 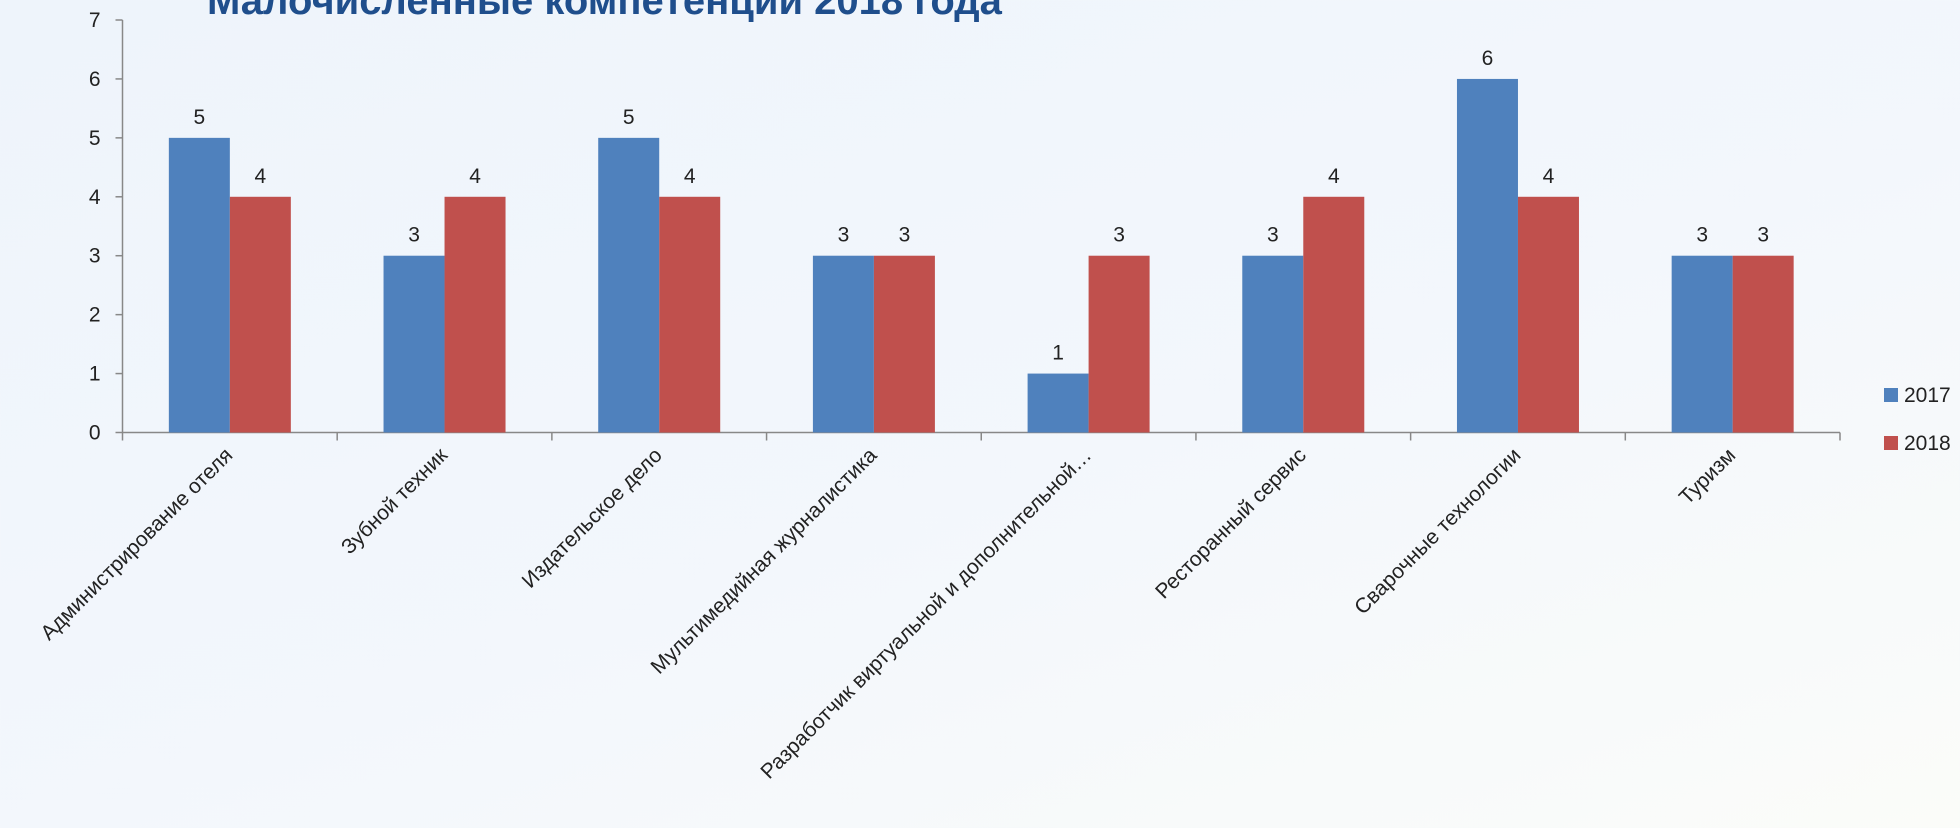 I want to click on y-tick-label: 3, so click(x=95, y=256).